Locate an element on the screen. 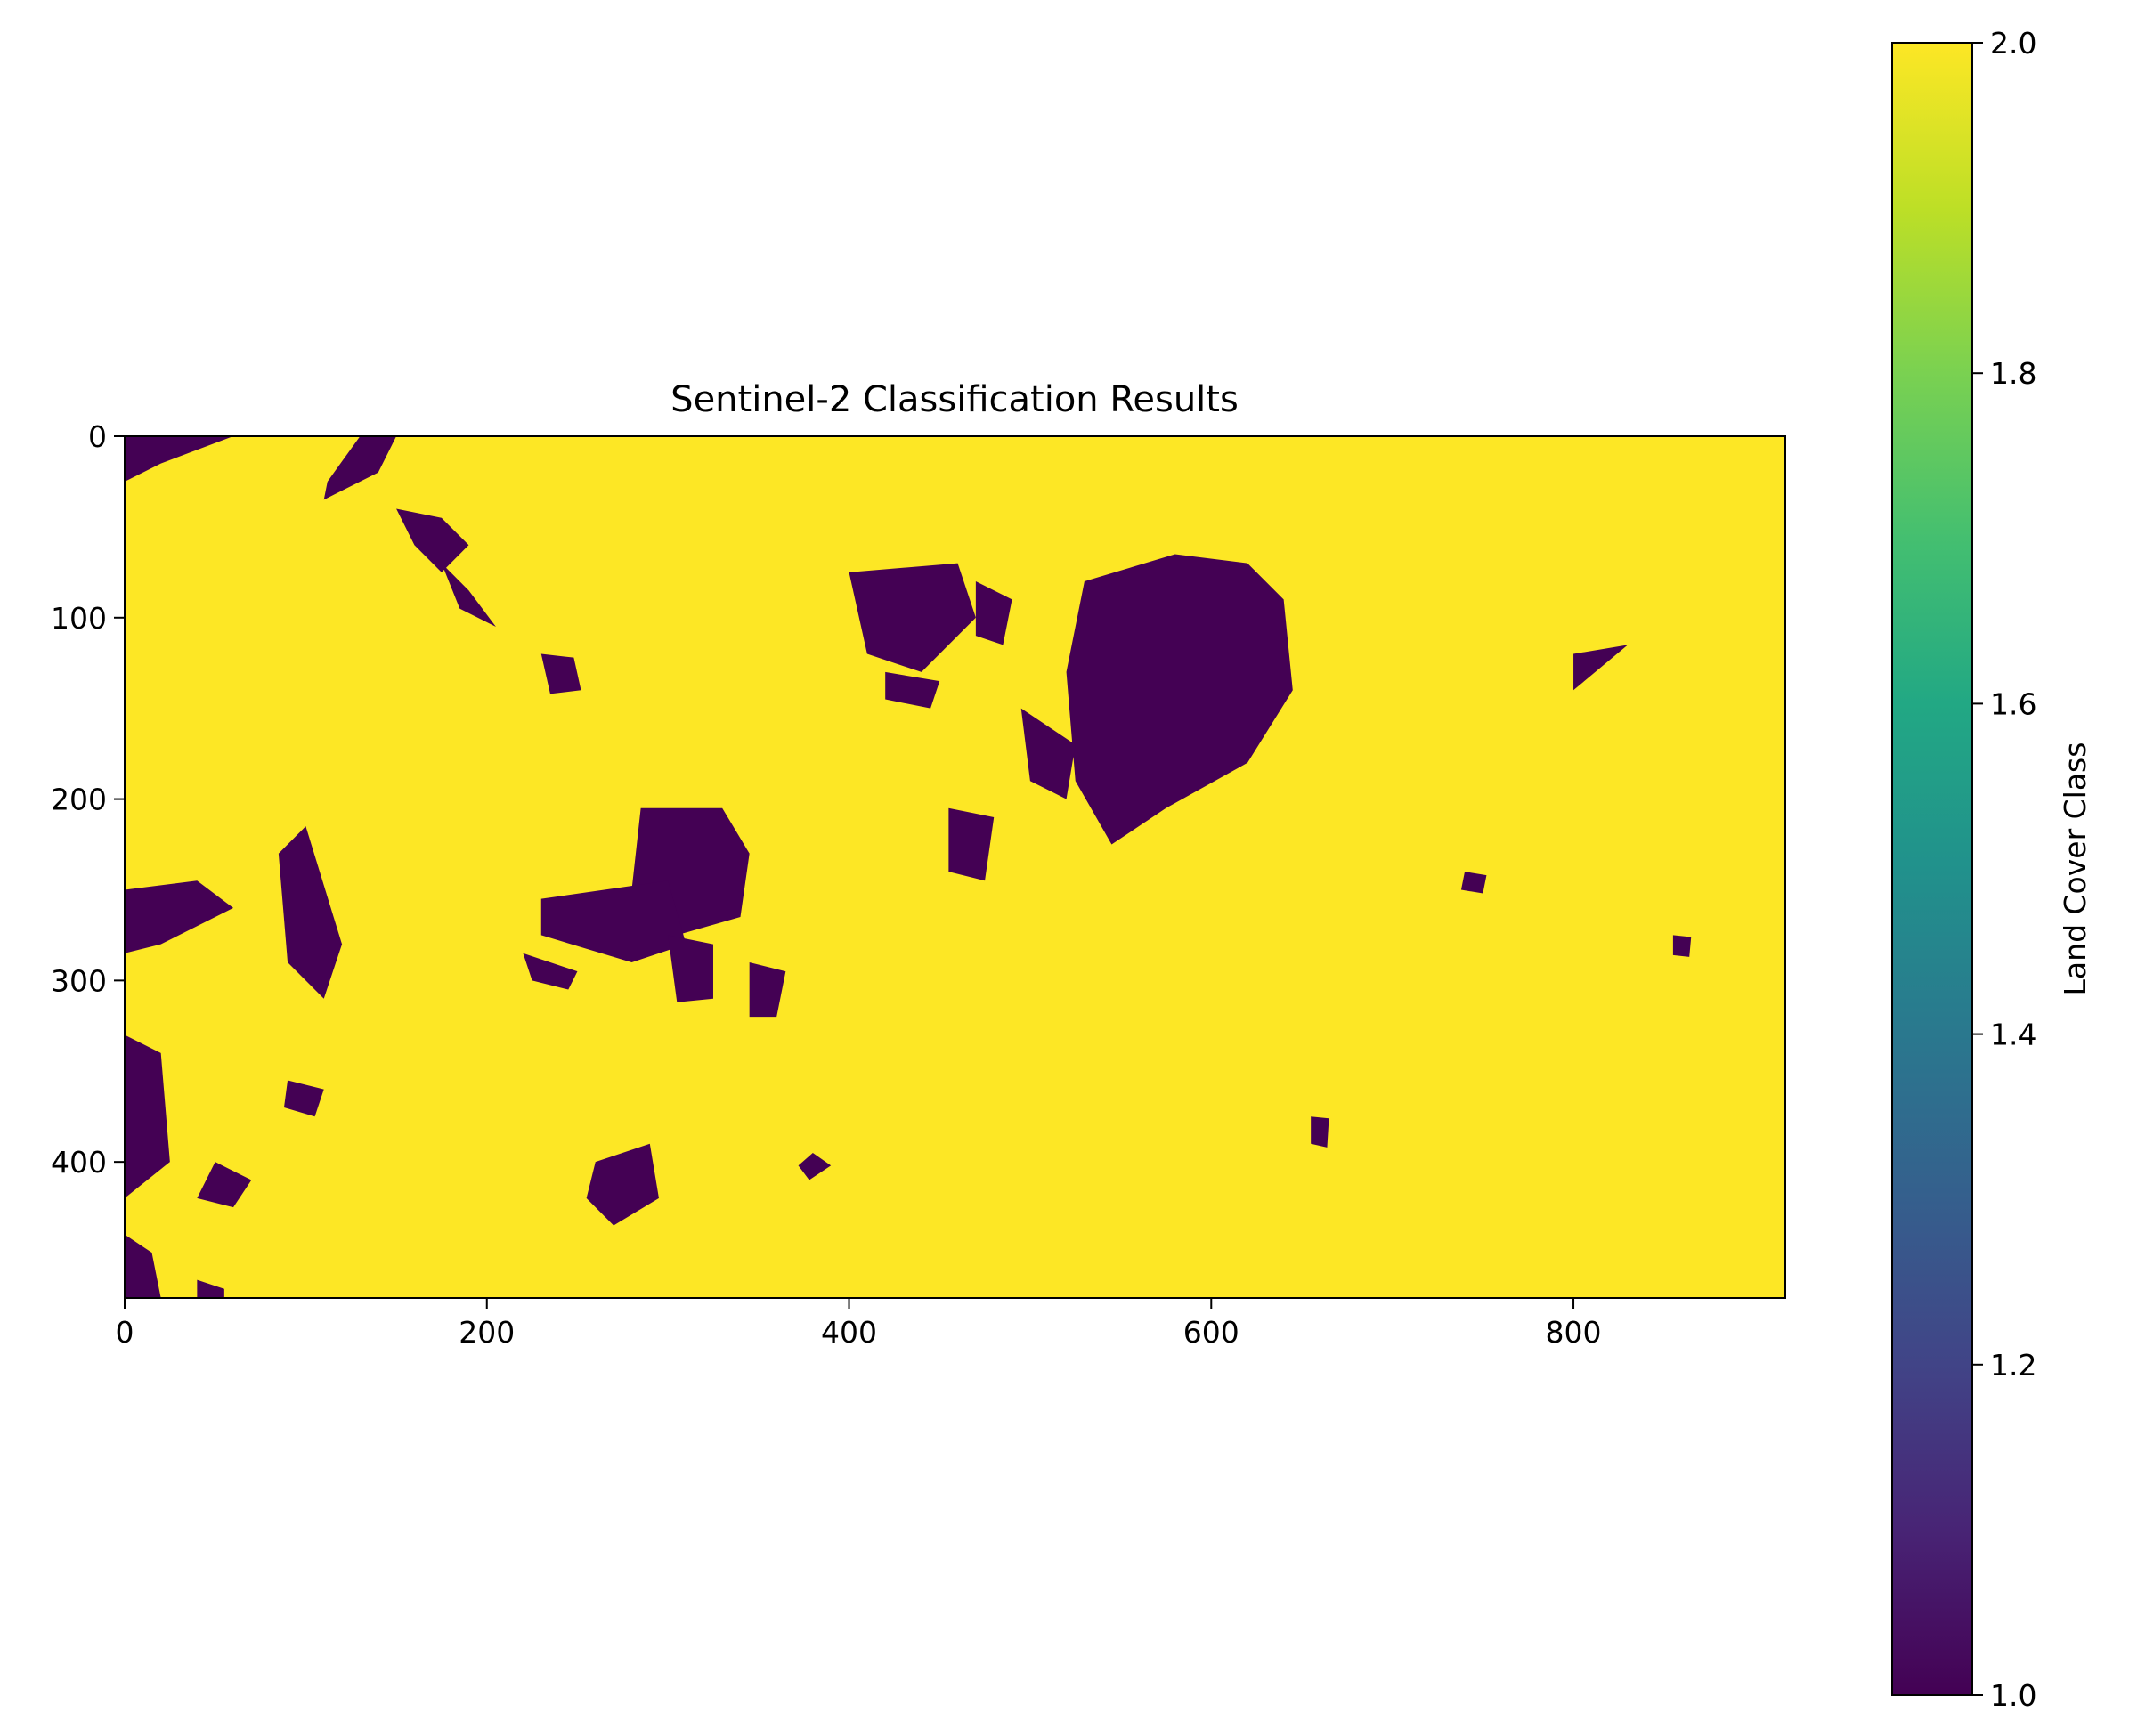  colorbar-gradient is located at coordinates (1932, 869).